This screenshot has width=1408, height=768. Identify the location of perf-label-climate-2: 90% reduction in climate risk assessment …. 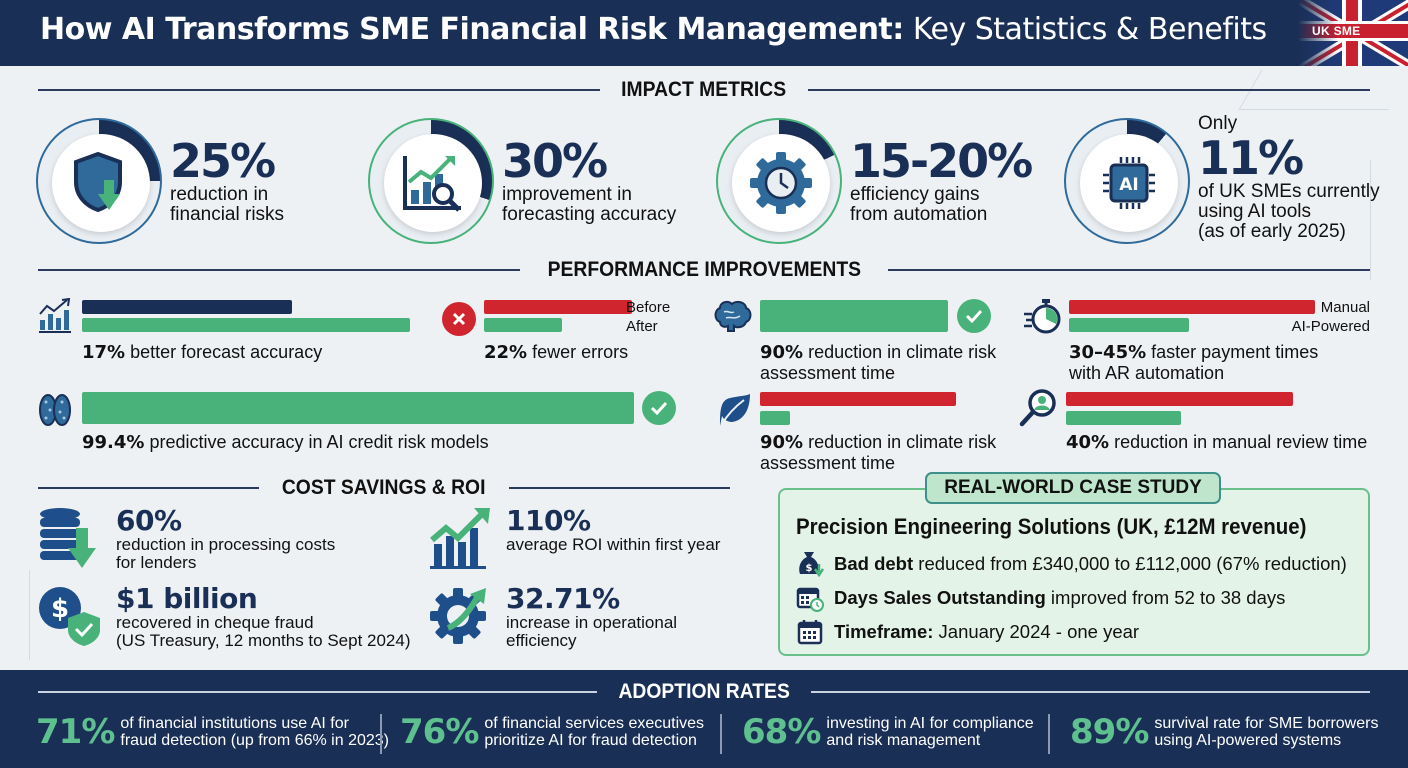
(878, 452).